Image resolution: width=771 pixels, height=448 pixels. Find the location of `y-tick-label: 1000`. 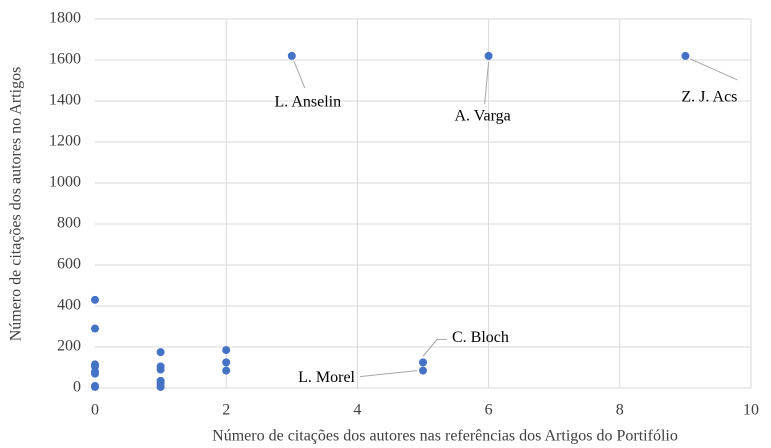

y-tick-label: 1000 is located at coordinates (65, 182).